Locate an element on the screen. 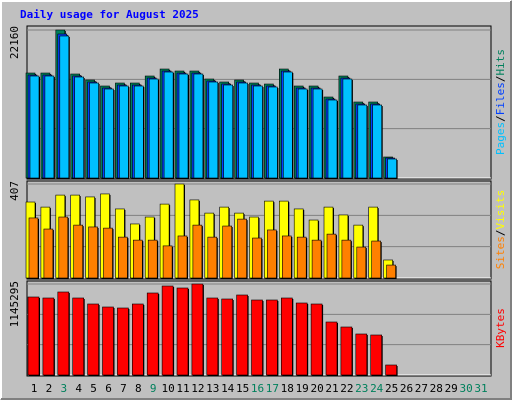 The image size is (512, 404). x-tick-label: 18 is located at coordinates (287, 388).